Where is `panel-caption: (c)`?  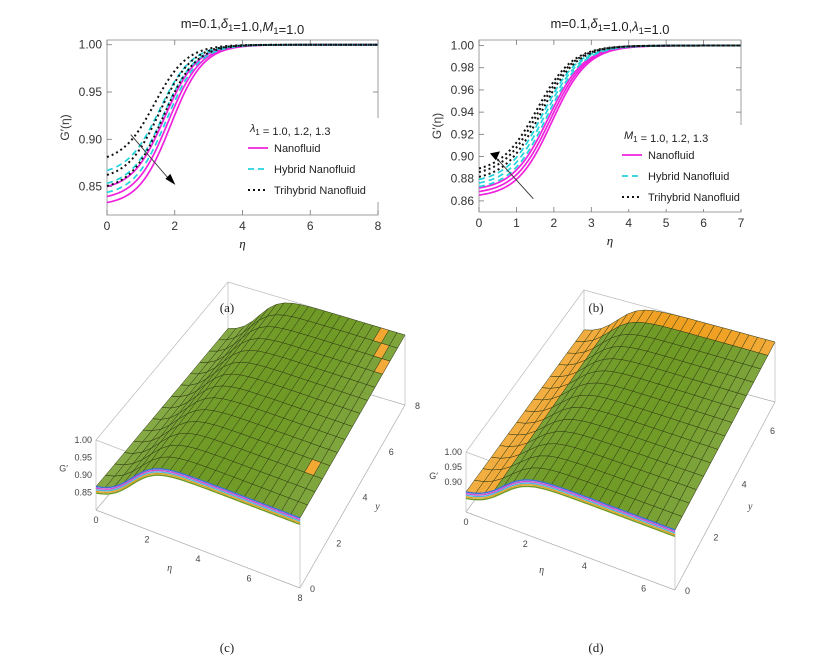
panel-caption: (c) is located at coordinates (227, 647).